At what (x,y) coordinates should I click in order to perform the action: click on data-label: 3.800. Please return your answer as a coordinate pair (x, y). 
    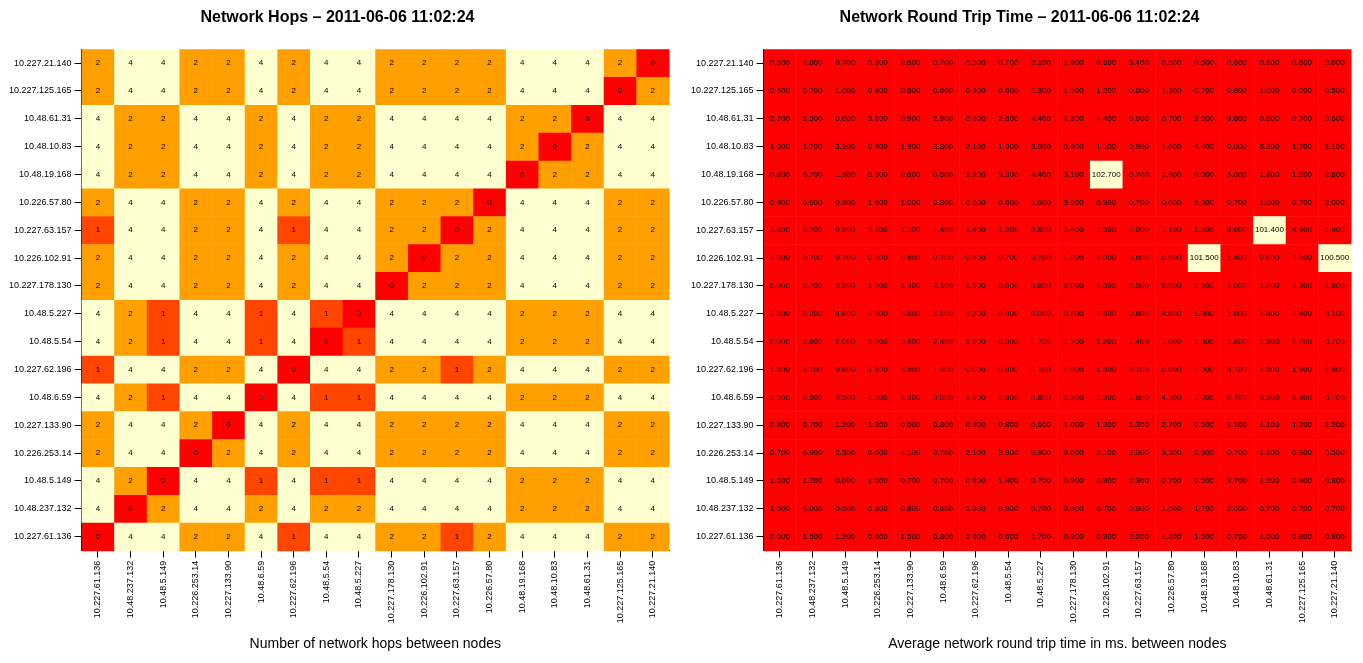
    Looking at the image, I should click on (1237, 119).